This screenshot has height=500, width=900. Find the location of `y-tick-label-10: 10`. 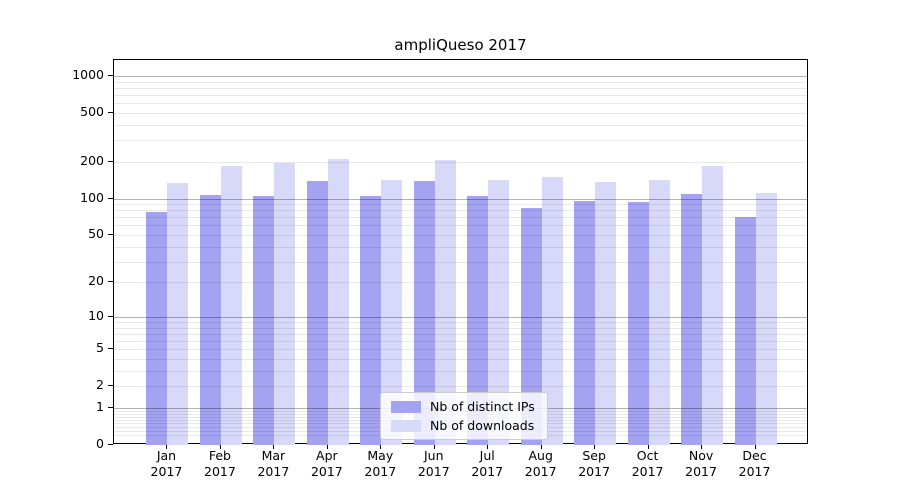

y-tick-label-10: 10 is located at coordinates (96, 315).